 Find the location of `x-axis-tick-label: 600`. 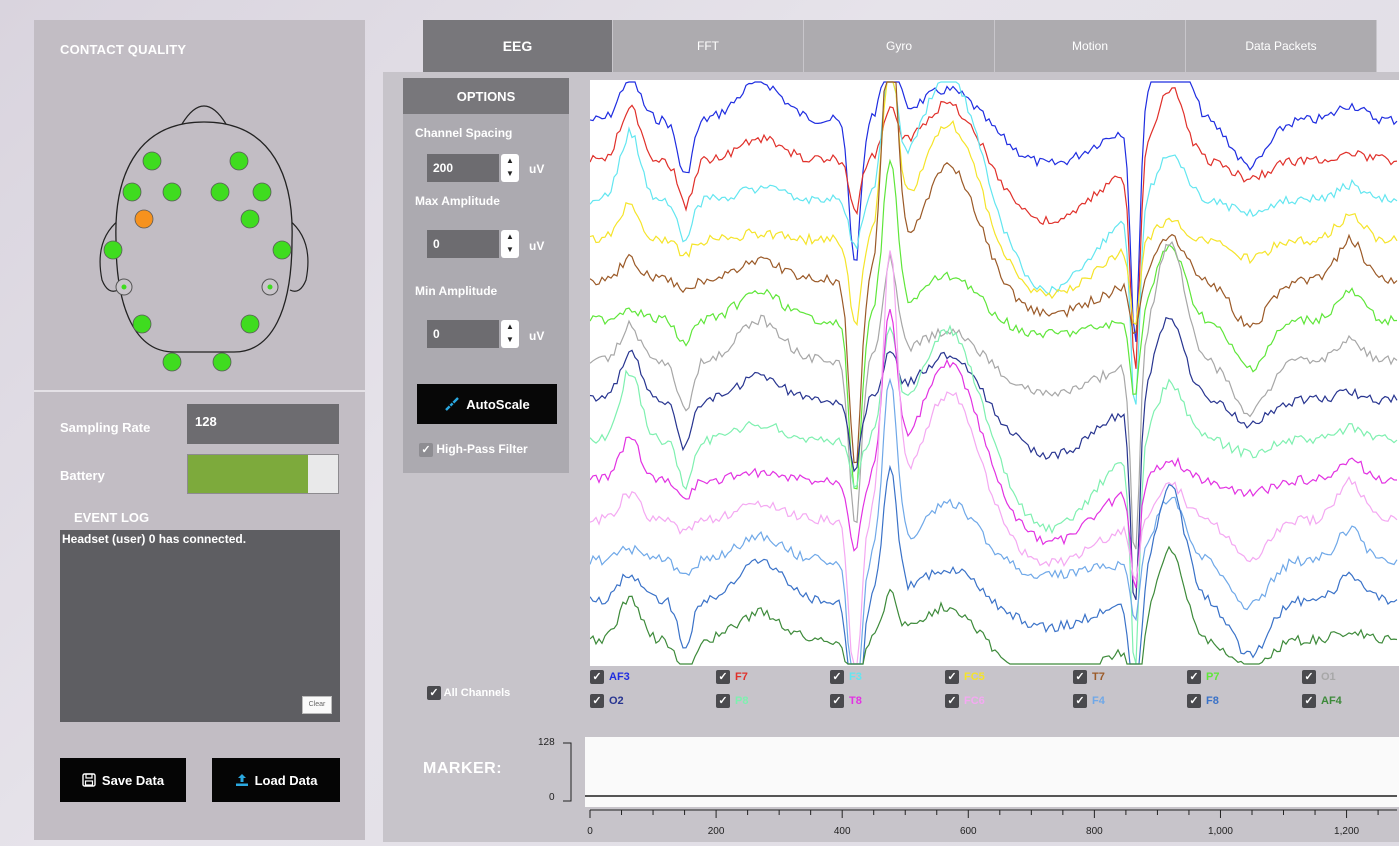

x-axis-tick-label: 600 is located at coordinates (968, 831).